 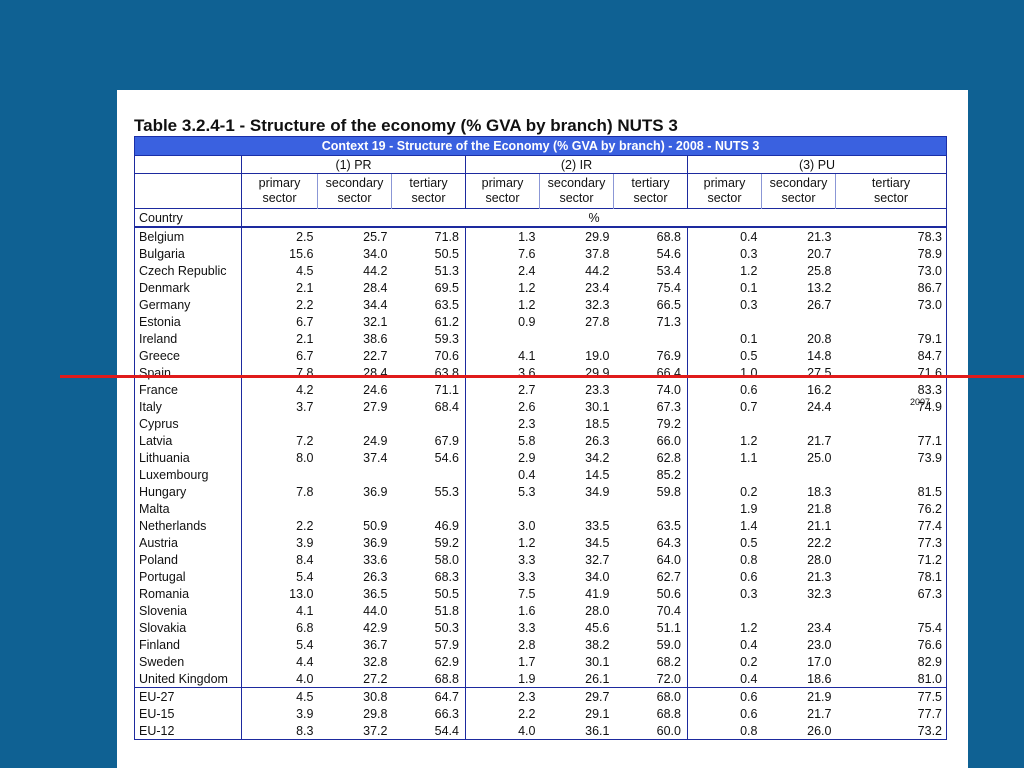 I want to click on value-cell: 77.4, so click(x=891, y=525).